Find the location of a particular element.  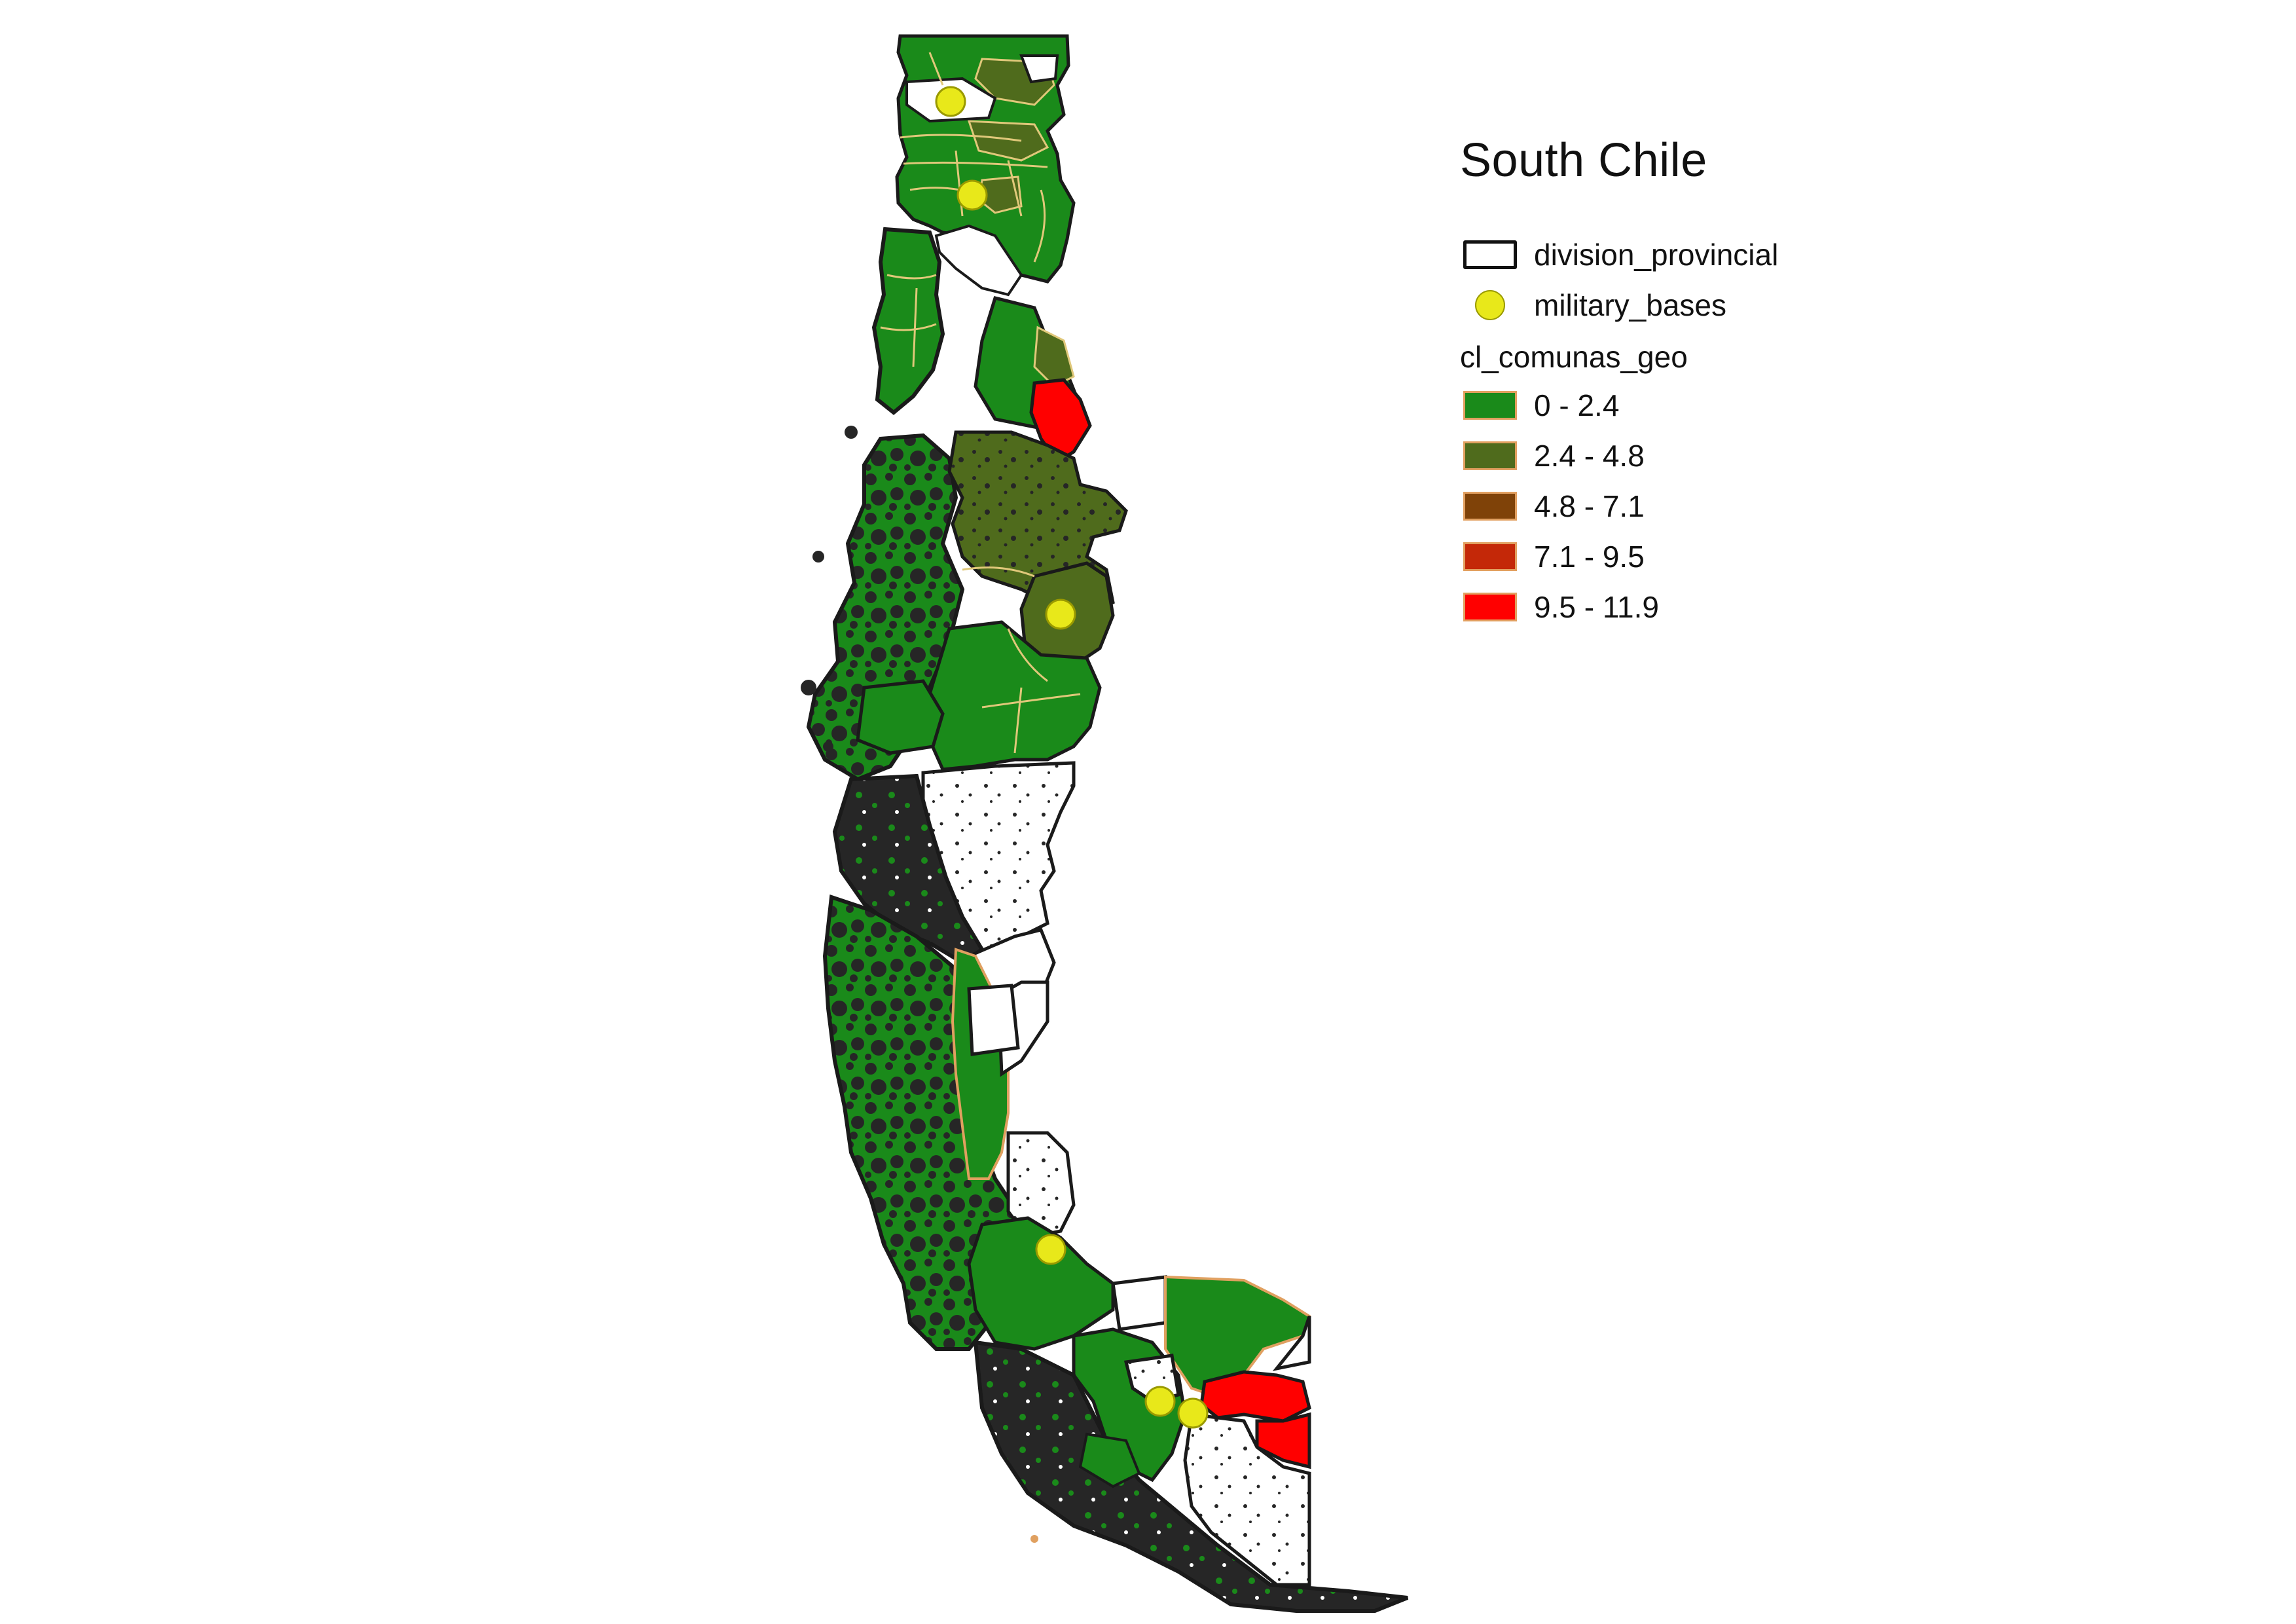

red-comuna-chaiten is located at coordinates (1060, 421).